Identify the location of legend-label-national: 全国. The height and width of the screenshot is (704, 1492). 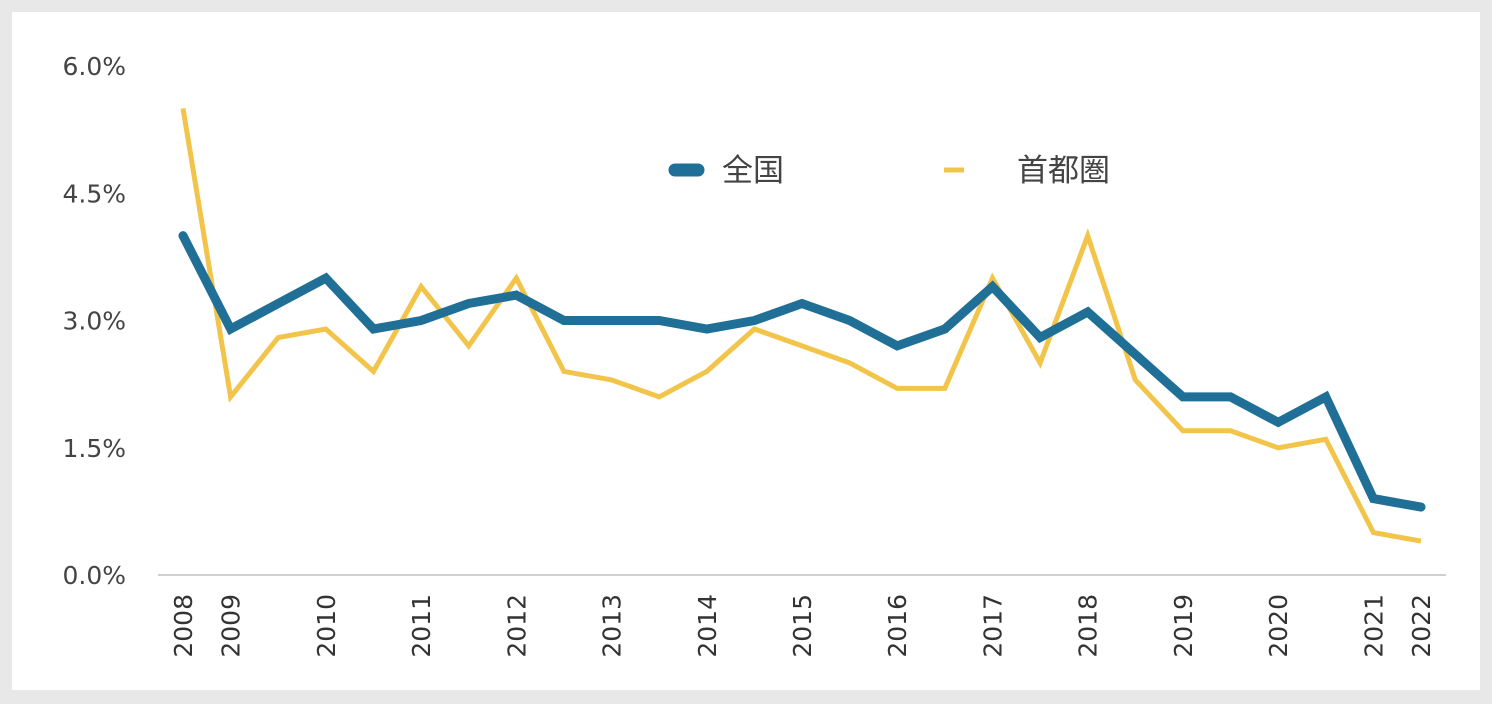
(753, 171).